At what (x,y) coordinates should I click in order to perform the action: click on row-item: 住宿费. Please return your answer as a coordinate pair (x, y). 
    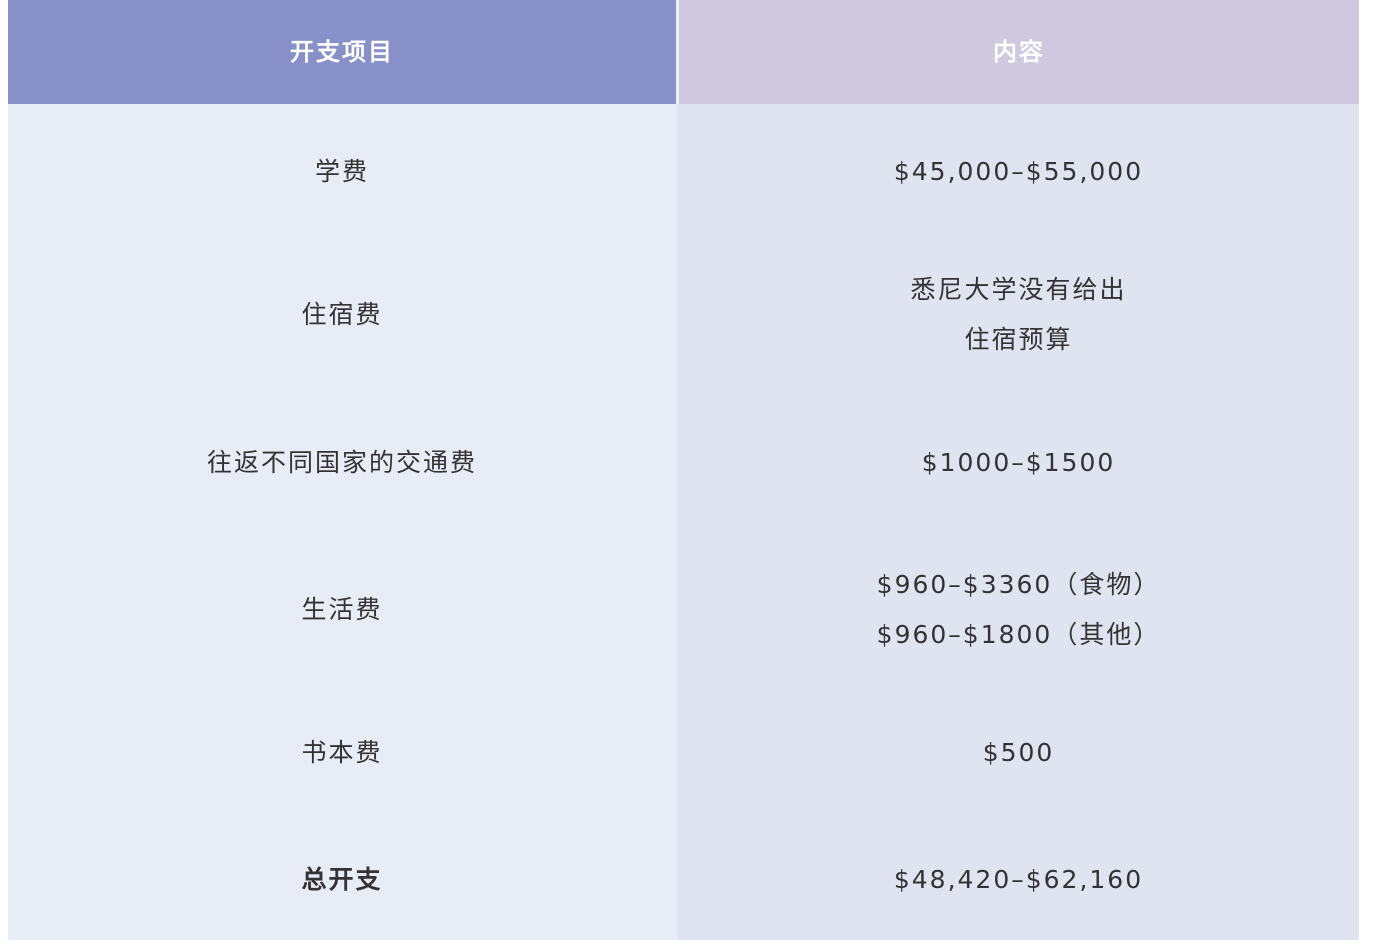
    Looking at the image, I should click on (342, 315).